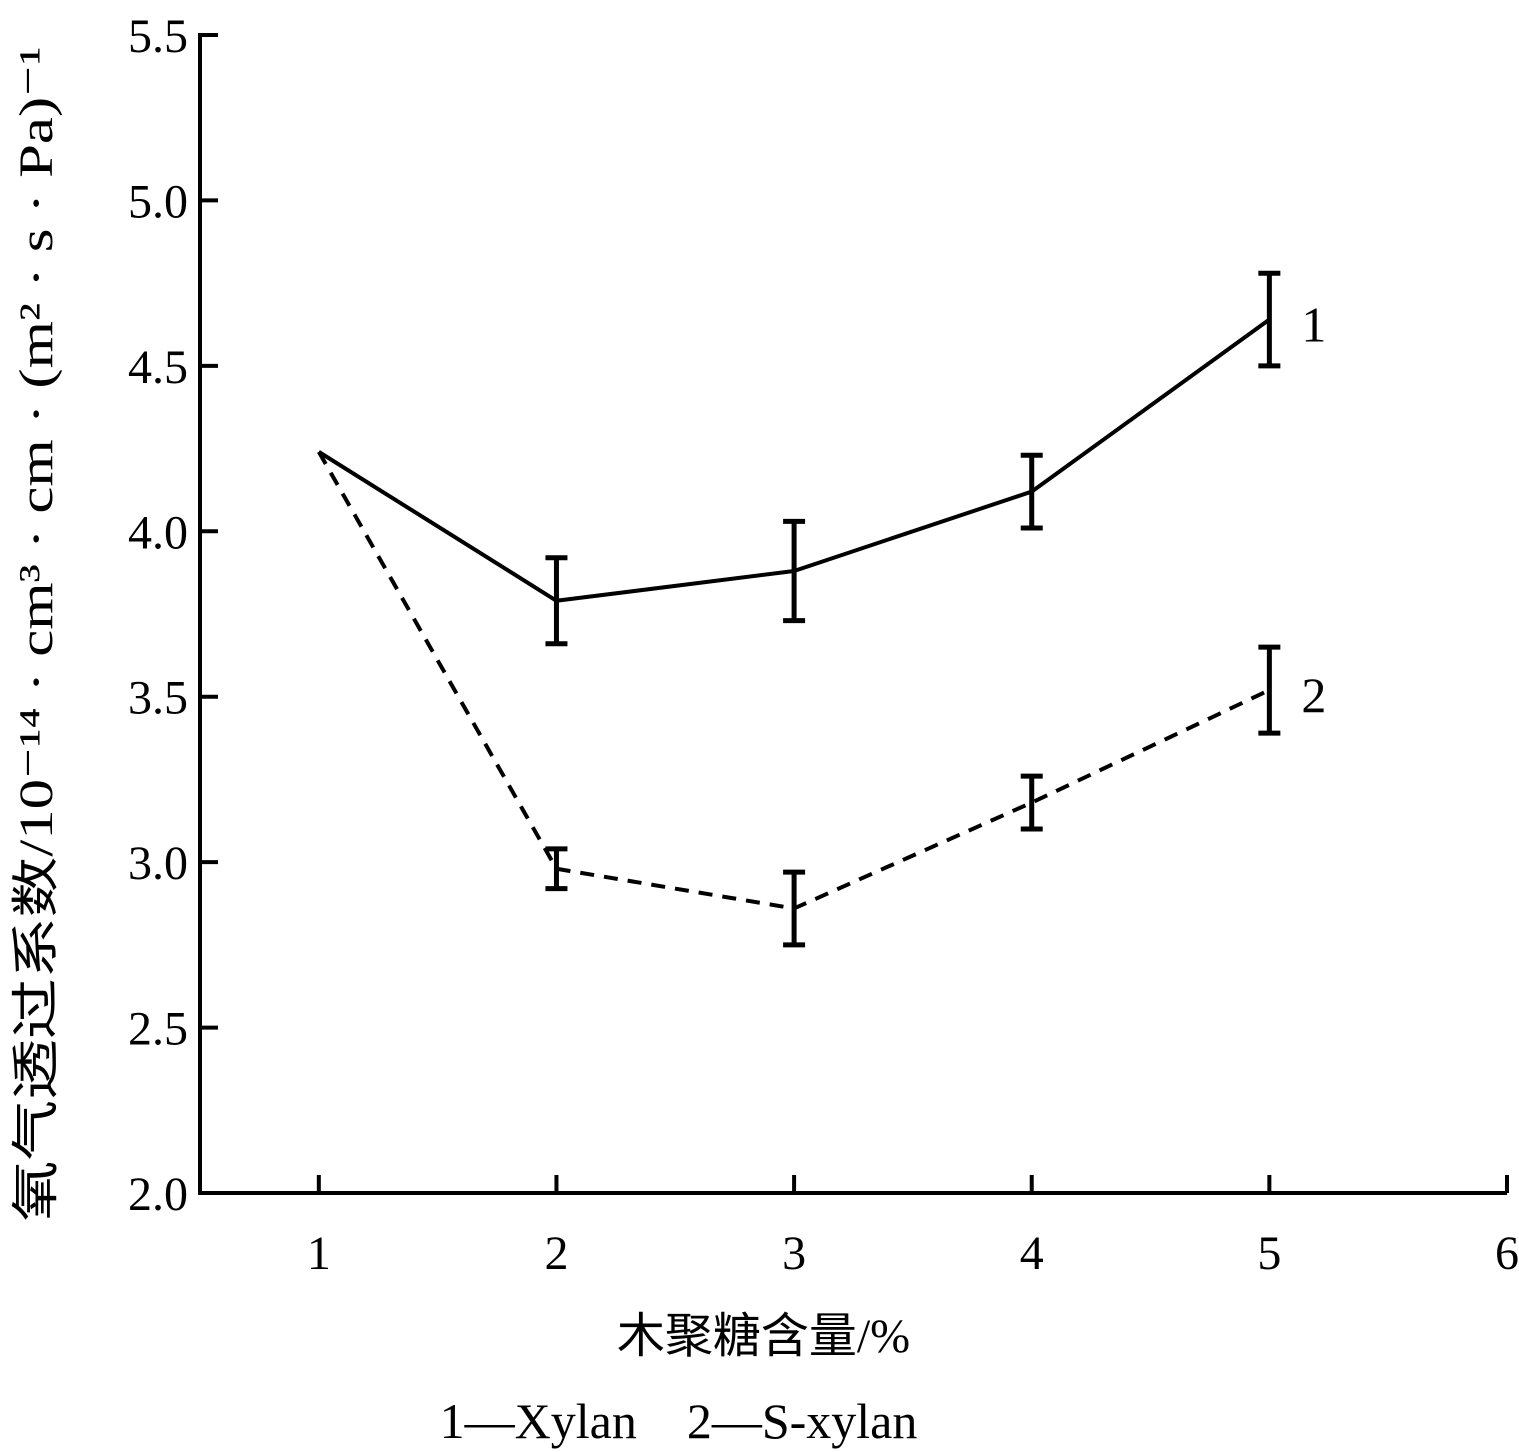 The height and width of the screenshot is (1452, 1519). I want to click on x-tick-label: 4, so click(1032, 1253).